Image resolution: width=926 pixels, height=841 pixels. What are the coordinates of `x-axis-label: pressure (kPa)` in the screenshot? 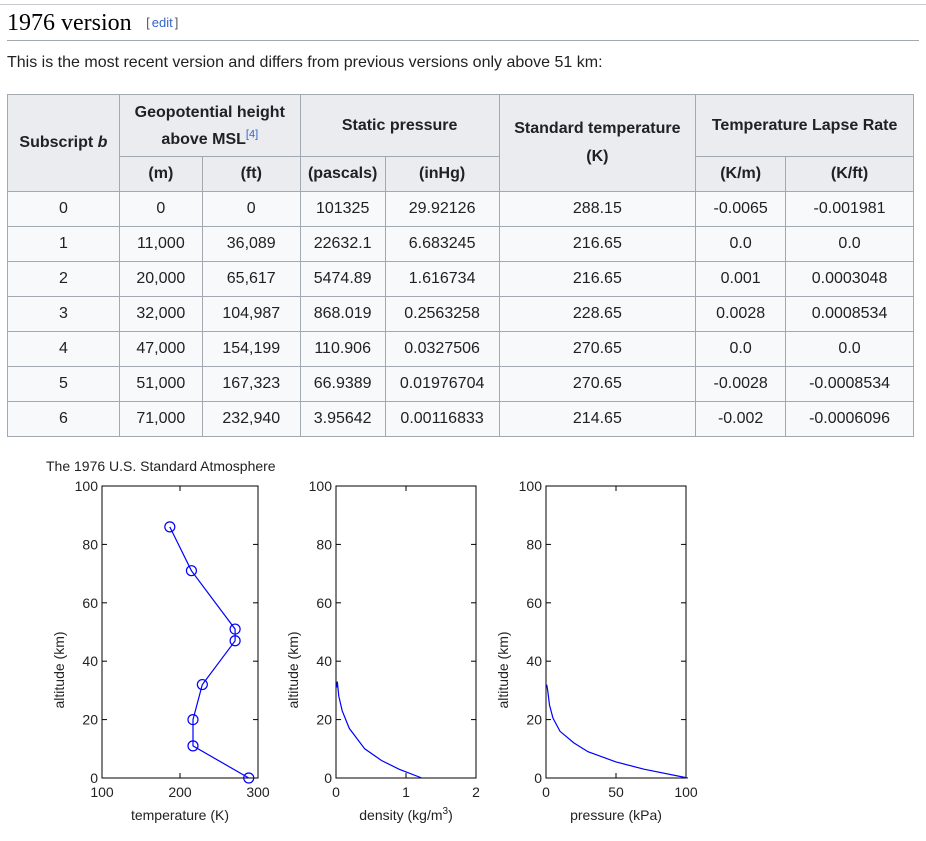 It's located at (616, 815).